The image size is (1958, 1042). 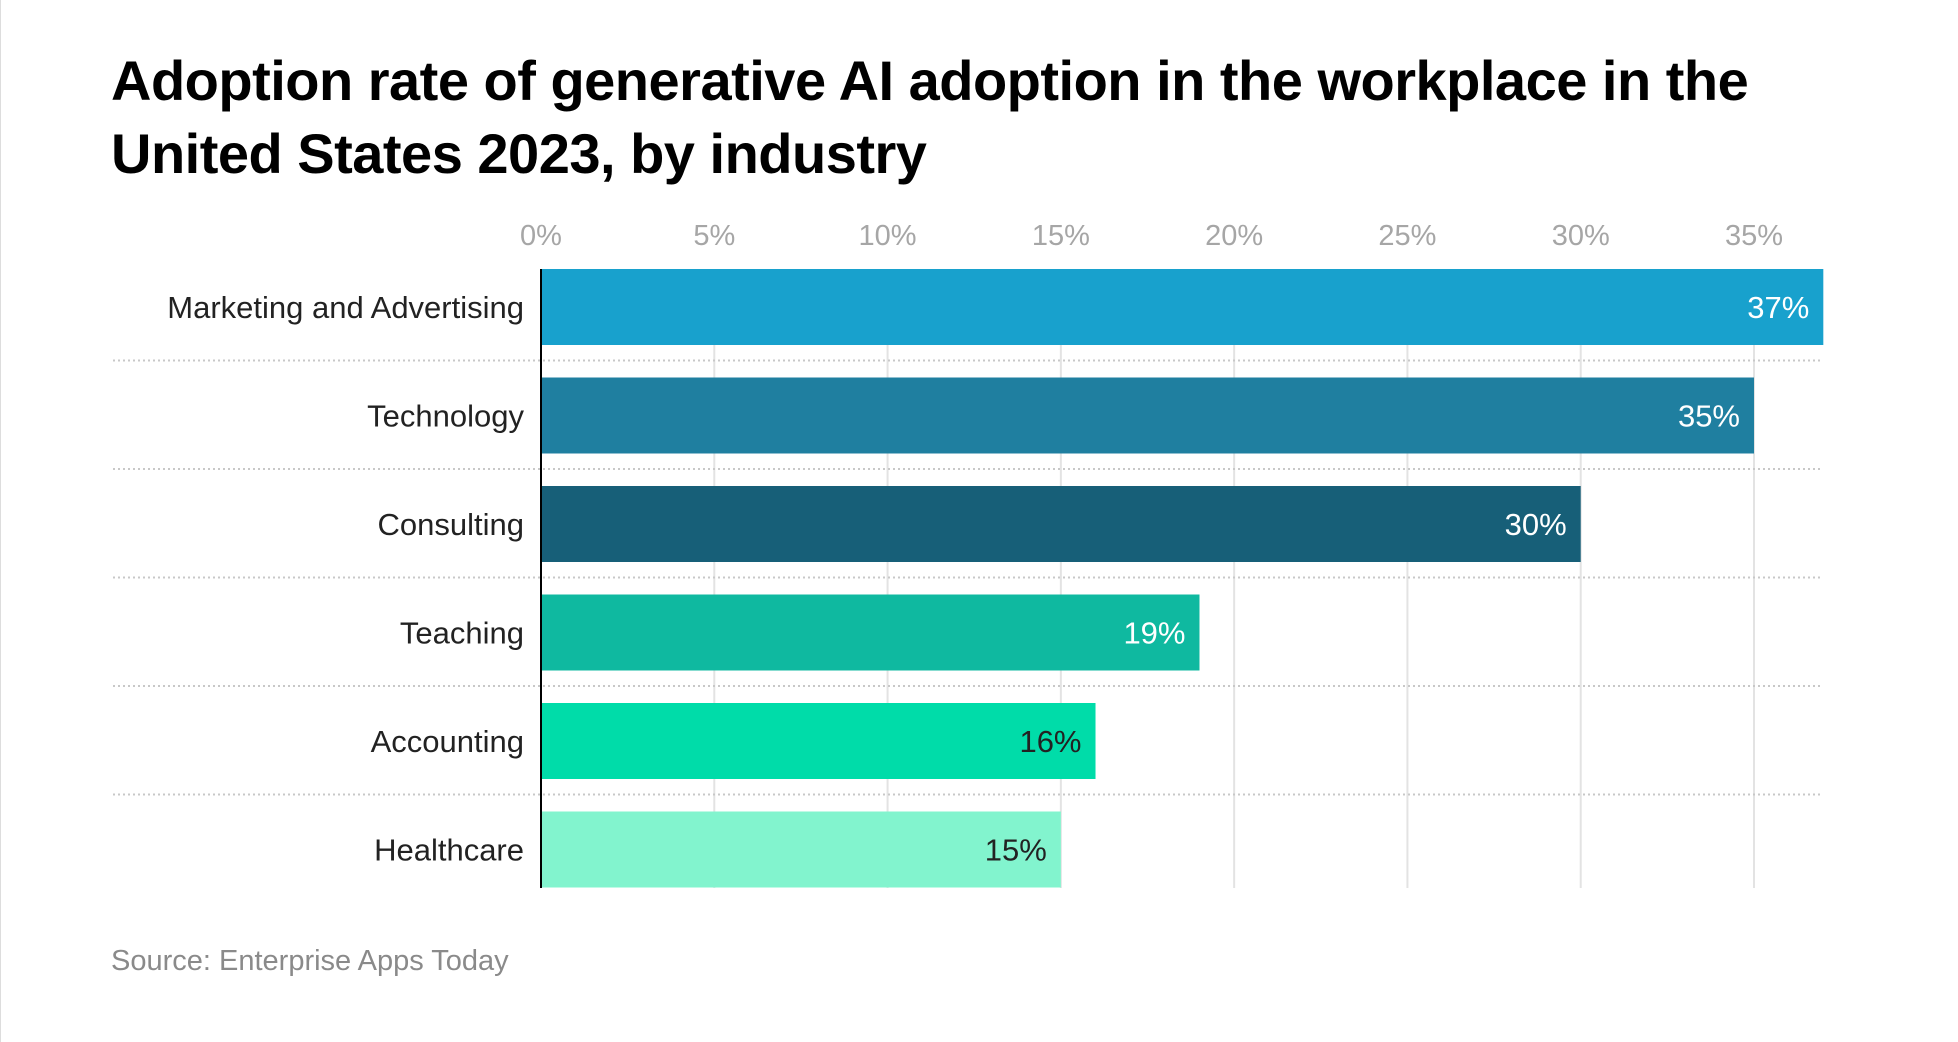 What do you see at coordinates (445, 416) in the screenshot?
I see `category-label: Technology` at bounding box center [445, 416].